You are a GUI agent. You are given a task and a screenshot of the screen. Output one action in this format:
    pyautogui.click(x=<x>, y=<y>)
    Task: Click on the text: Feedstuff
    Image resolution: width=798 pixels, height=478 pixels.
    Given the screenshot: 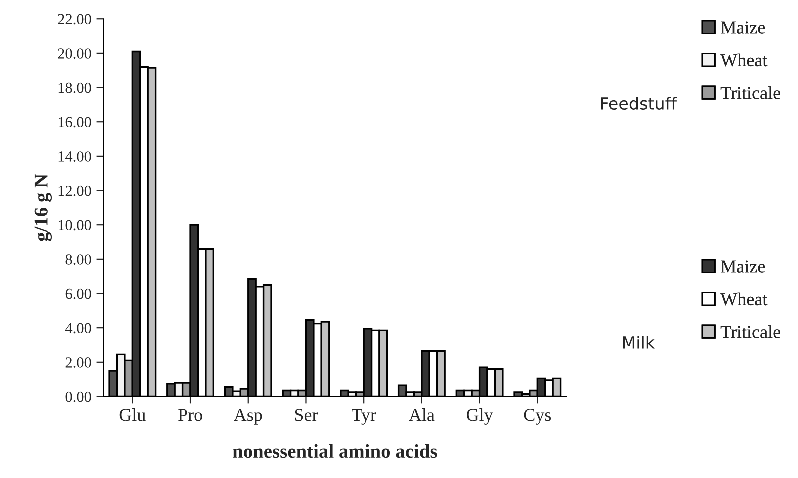 What is the action you would take?
    pyautogui.click(x=639, y=103)
    